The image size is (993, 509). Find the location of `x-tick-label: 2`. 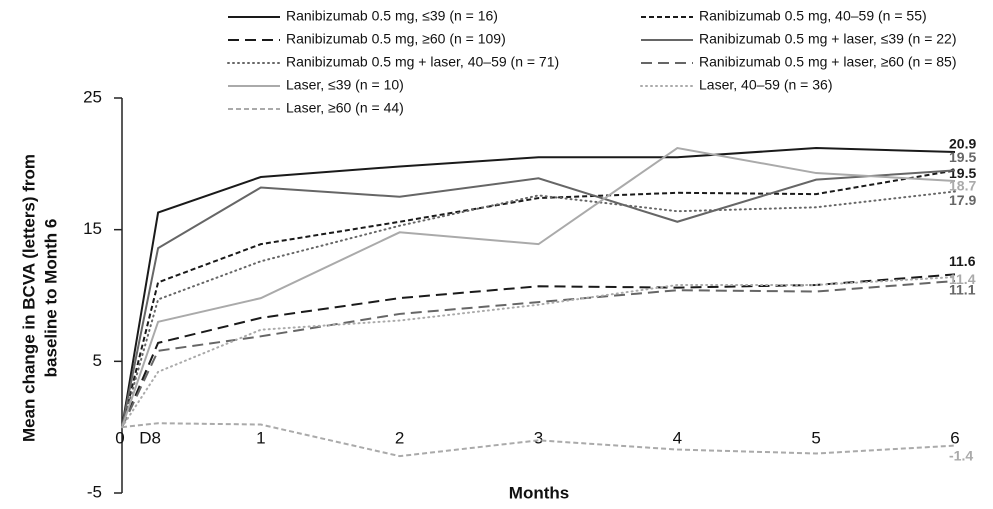

x-tick-label: 2 is located at coordinates (399, 438).